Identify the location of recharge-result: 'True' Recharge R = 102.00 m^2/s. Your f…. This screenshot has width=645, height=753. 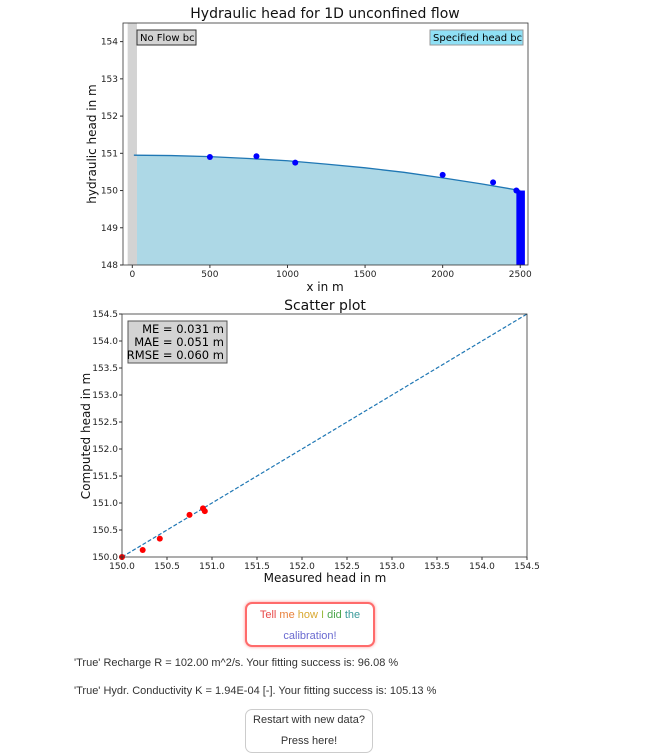
(236, 663).